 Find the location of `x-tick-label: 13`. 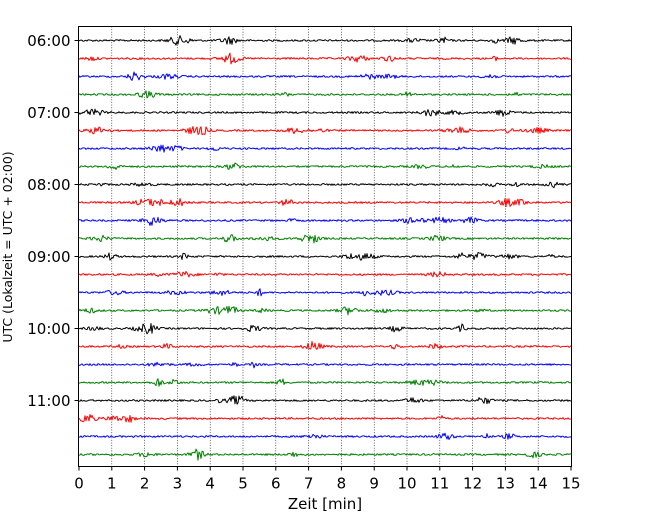

x-tick-label: 13 is located at coordinates (505, 484).